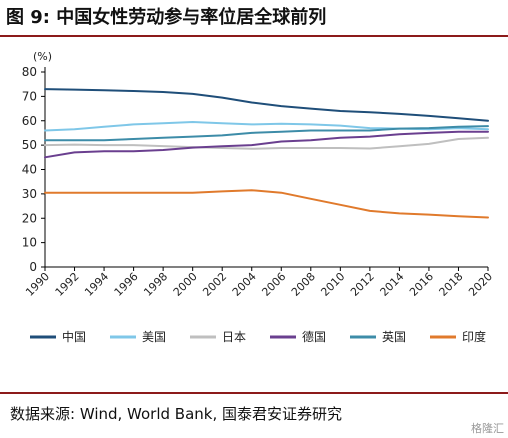 This screenshot has width=508, height=438. I want to click on series-line-中国, so click(266, 105).